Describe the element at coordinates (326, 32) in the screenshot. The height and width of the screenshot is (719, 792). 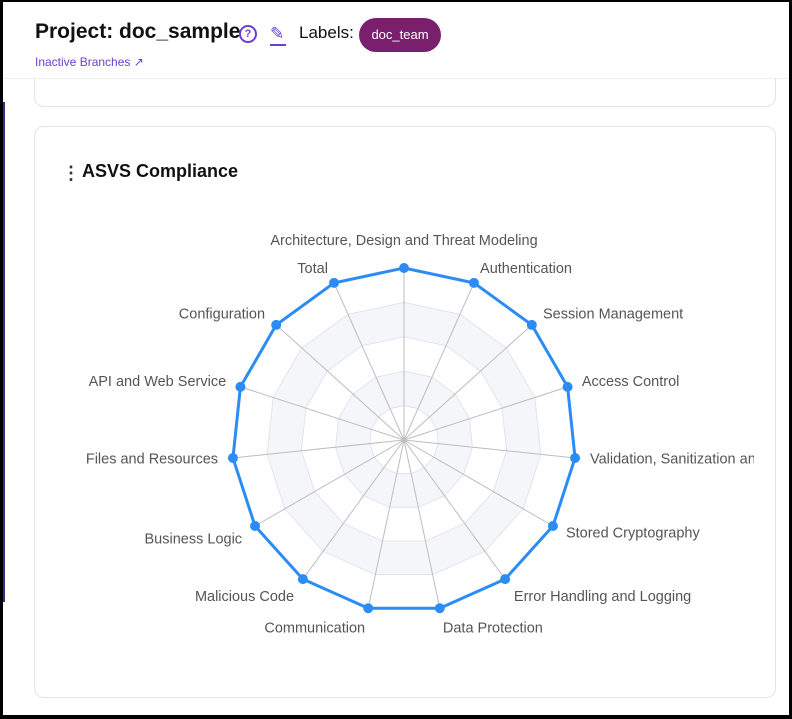
I see `labels-label: Labels:` at that location.